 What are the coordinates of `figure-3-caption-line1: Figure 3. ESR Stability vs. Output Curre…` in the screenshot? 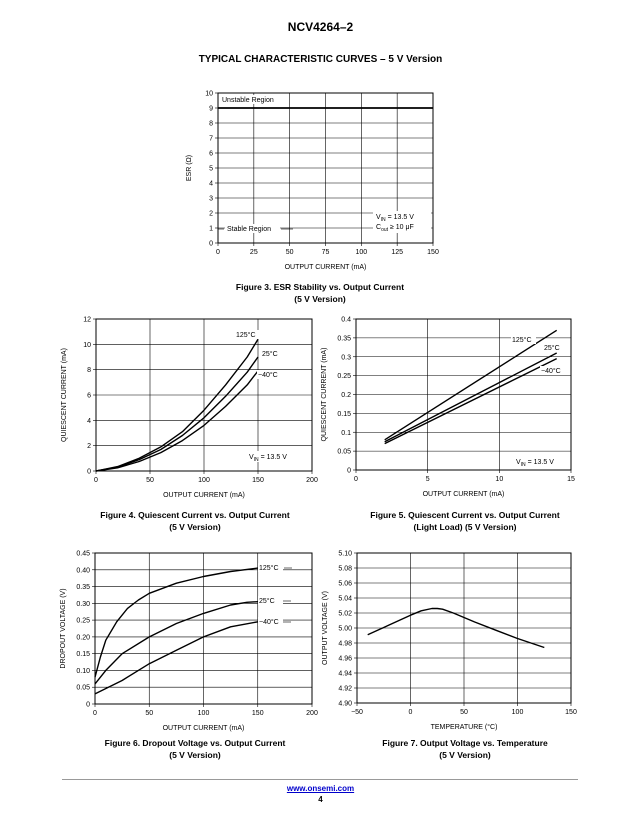 It's located at (320, 287).